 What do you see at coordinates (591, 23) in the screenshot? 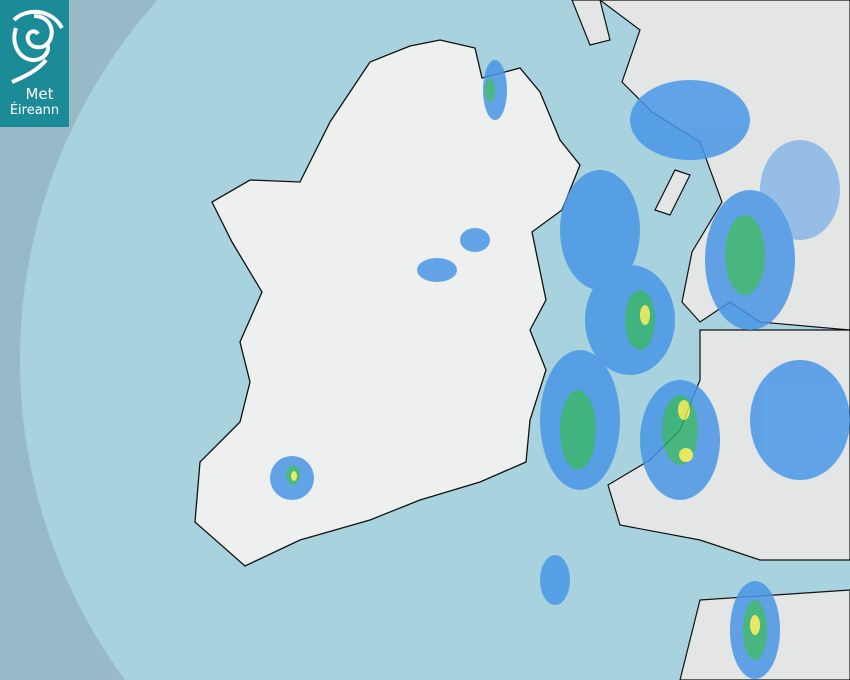
I see `kintyre` at bounding box center [591, 23].